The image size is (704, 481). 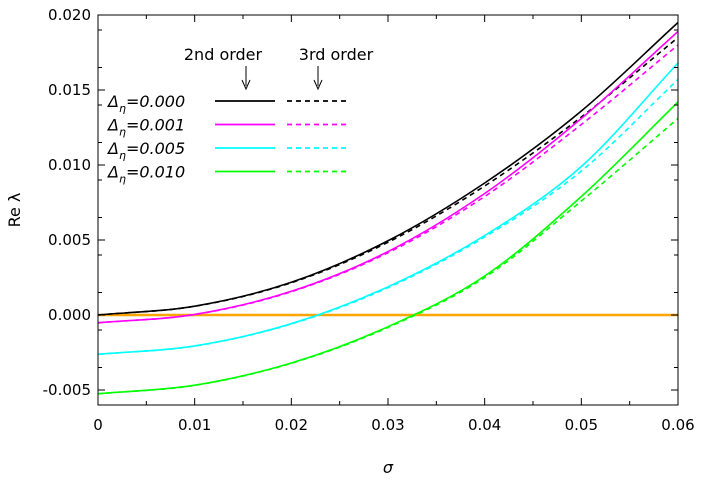 What do you see at coordinates (484, 425) in the screenshot?
I see `x-tick-label: 0.04` at bounding box center [484, 425].